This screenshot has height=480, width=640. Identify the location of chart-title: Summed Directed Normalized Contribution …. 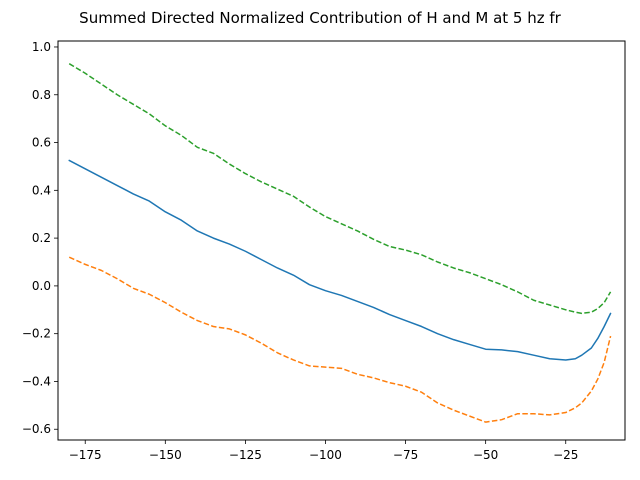
(320, 18).